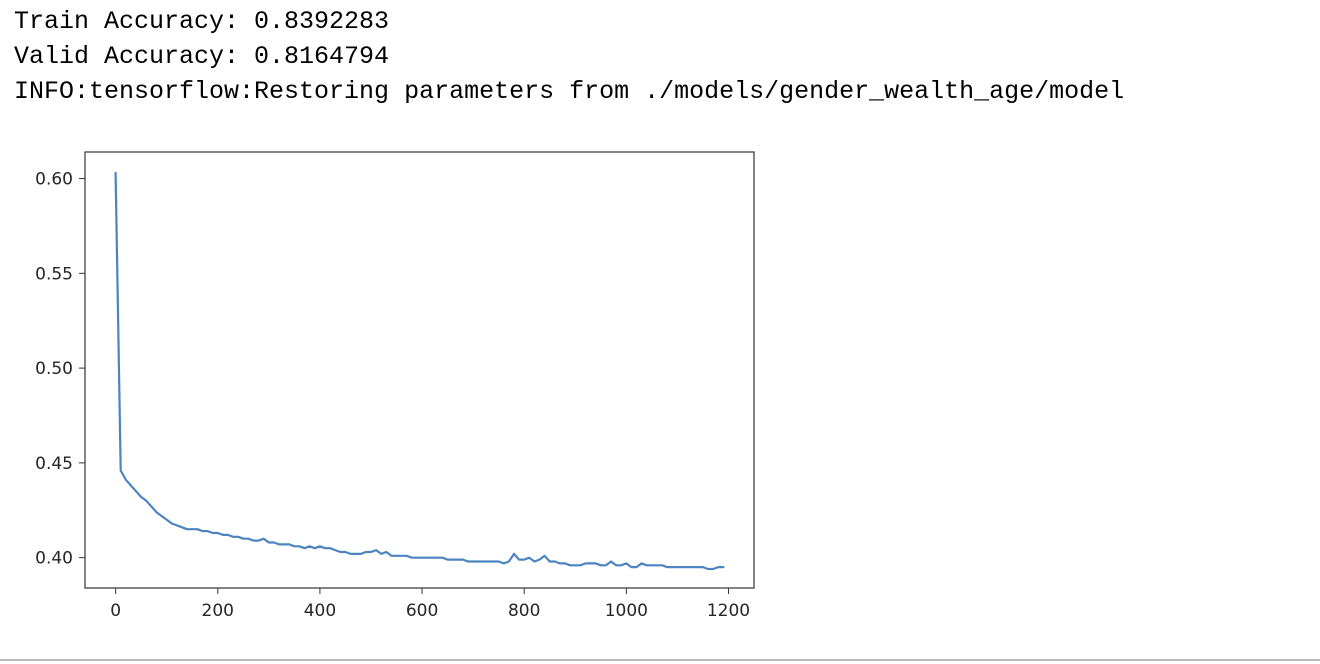 This screenshot has width=1320, height=664. Describe the element at coordinates (54, 180) in the screenshot. I see `y-tick-label: 0.60` at that location.